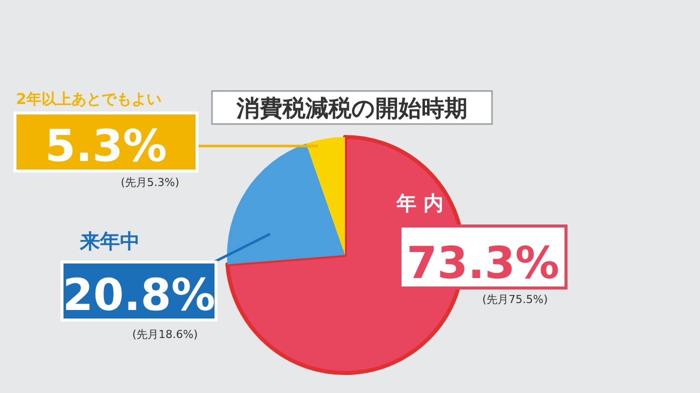 Image resolution: width=700 pixels, height=393 pixels. Describe the element at coordinates (89, 99) in the screenshot. I see `slice-label: 2年以上あとでもよい` at that location.